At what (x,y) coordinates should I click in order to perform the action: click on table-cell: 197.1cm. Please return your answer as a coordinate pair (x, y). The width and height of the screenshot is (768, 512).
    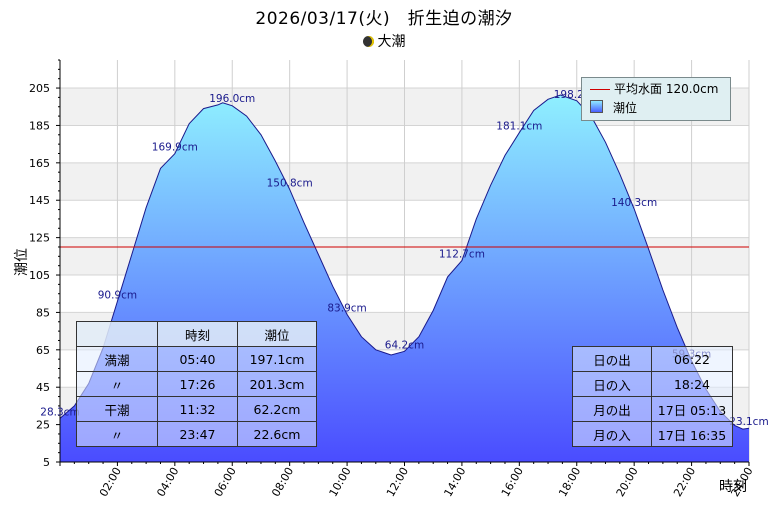
    Looking at the image, I should click on (277, 359).